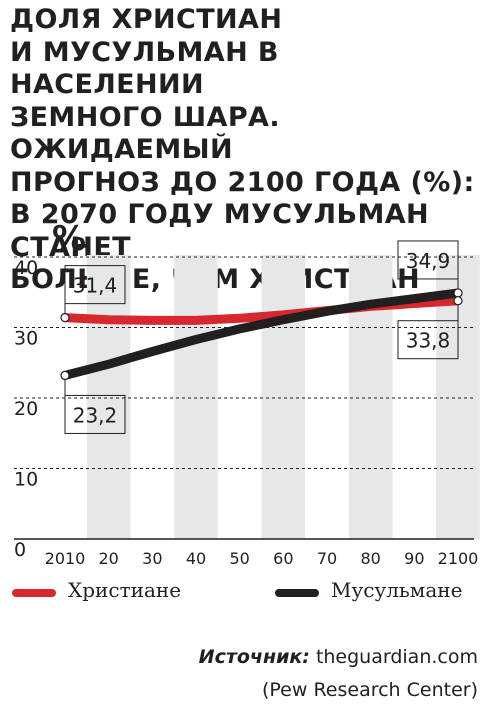 The height and width of the screenshot is (713, 490). I want to click on source-detail: (Pew Research Center), so click(369, 690).